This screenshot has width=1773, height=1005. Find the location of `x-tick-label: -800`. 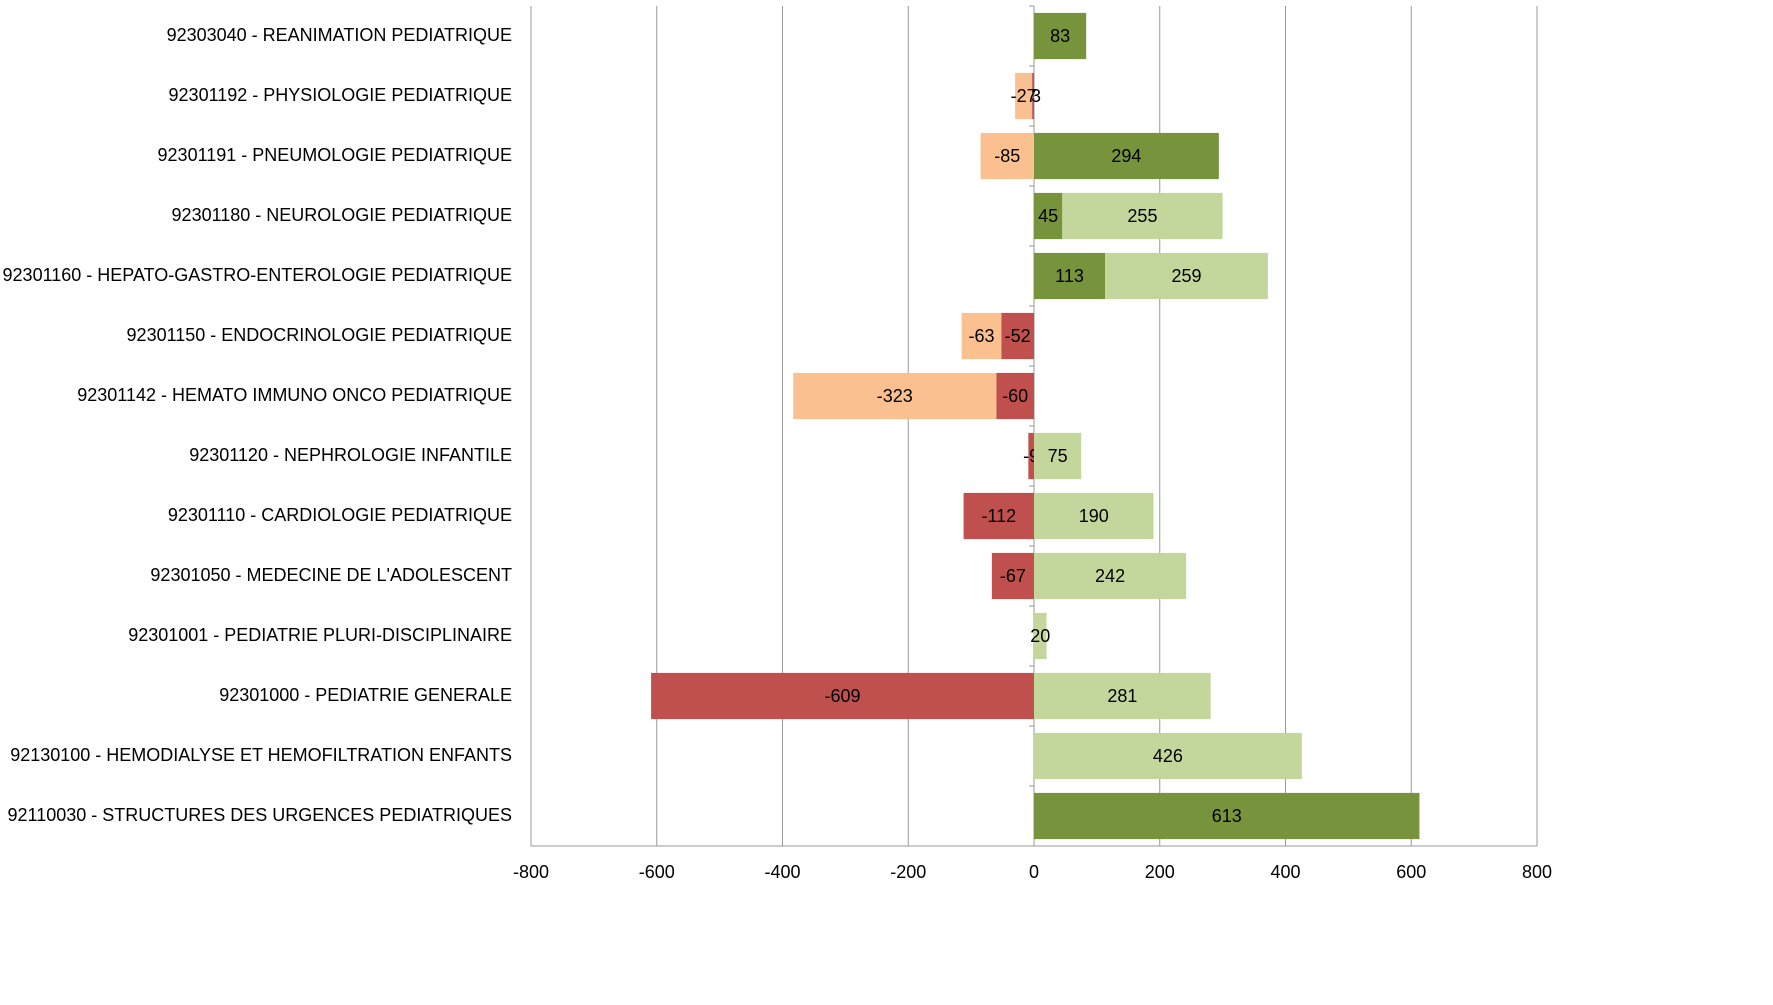

x-tick-label: -800 is located at coordinates (531, 872).